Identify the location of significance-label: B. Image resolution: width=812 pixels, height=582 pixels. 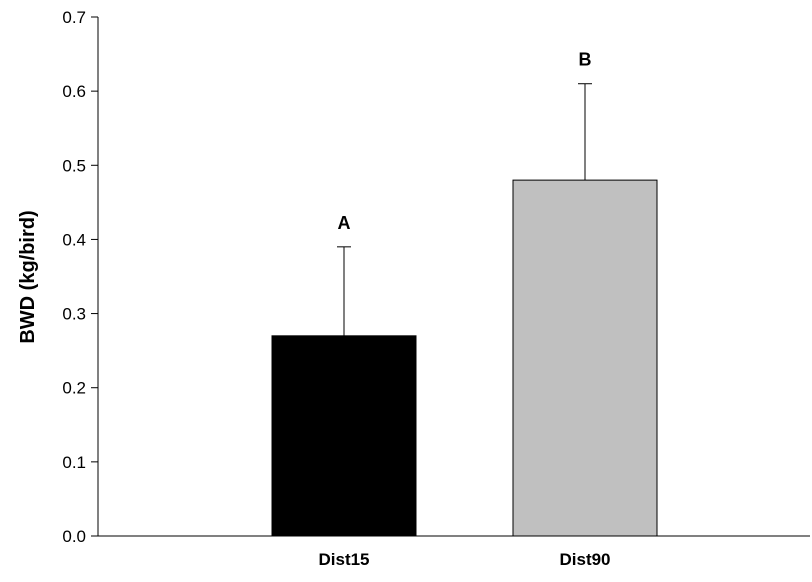
(585, 60).